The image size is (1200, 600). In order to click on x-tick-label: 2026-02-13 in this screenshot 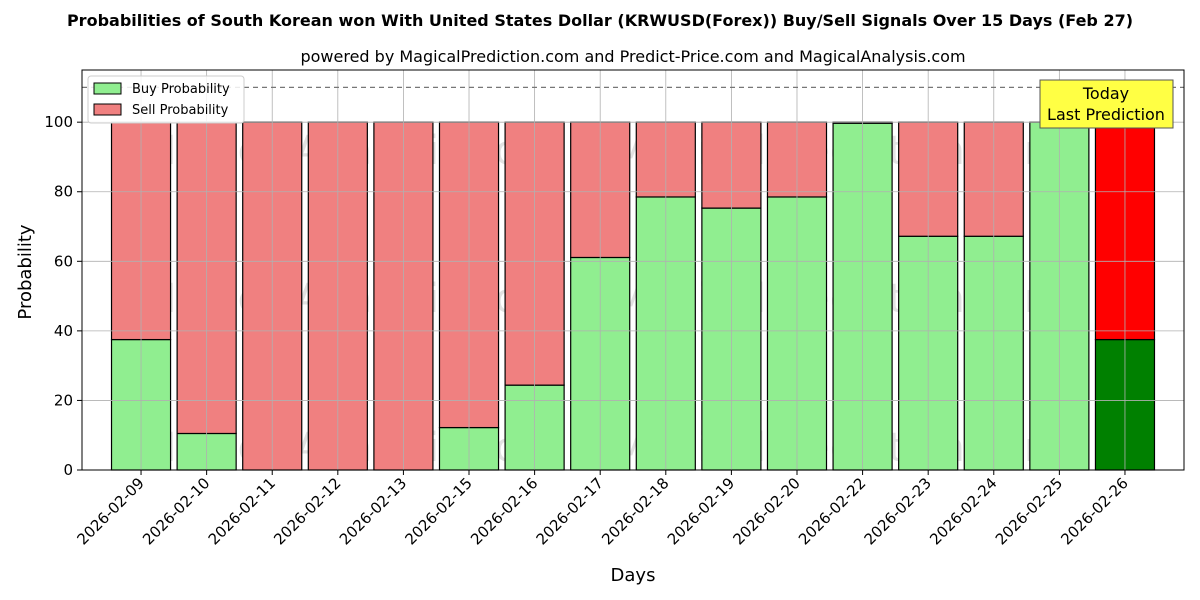, I will do `click(373, 511)`.